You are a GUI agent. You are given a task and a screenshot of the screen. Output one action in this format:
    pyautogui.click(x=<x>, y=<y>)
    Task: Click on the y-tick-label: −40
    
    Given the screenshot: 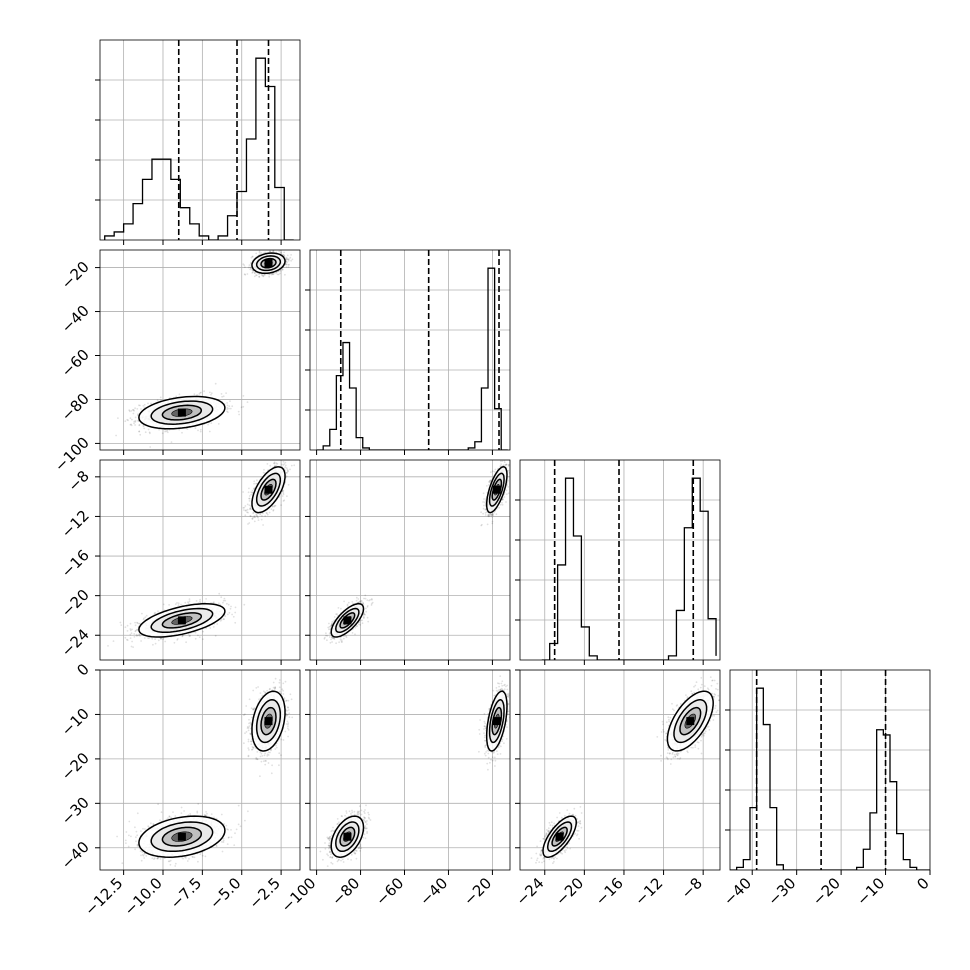 What is the action you would take?
    pyautogui.click(x=75, y=319)
    